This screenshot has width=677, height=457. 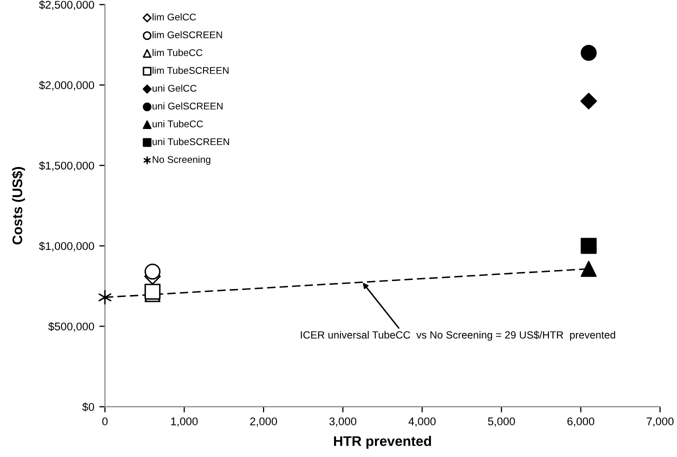 I want to click on y-tick-label: $2,000,000, so click(x=66, y=85).